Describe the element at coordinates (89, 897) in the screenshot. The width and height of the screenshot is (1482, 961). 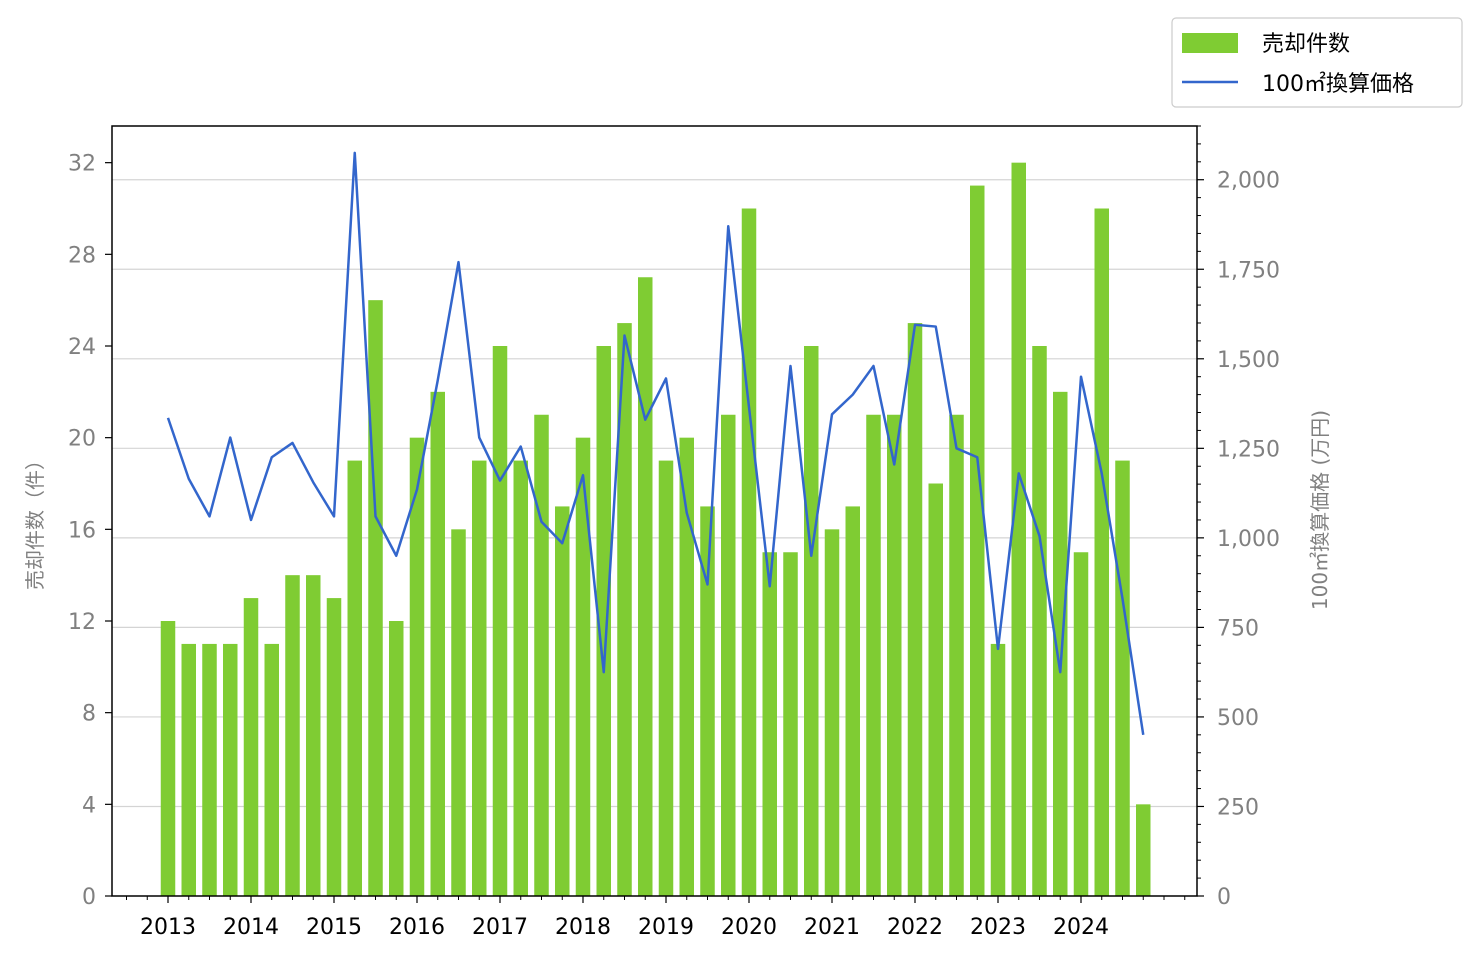
I see `left-tick-label: 0` at that location.